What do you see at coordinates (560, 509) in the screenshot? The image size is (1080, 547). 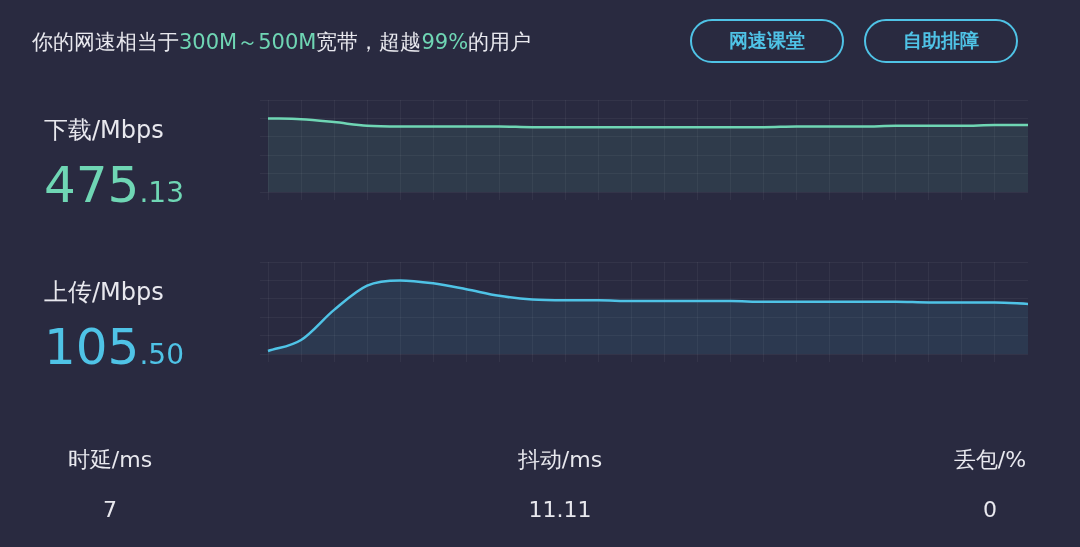 I see `text: 11.11` at bounding box center [560, 509].